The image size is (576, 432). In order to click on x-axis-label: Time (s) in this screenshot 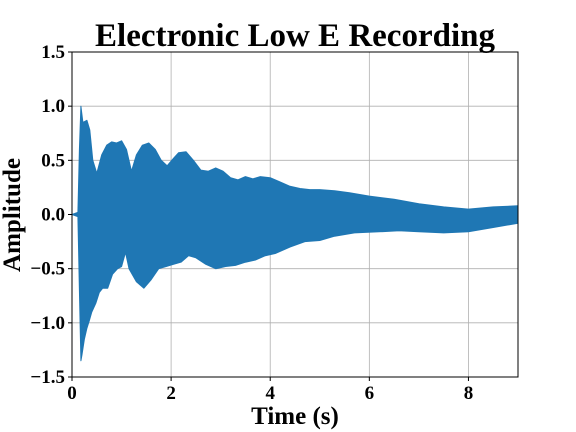, I will do `click(295, 416)`.